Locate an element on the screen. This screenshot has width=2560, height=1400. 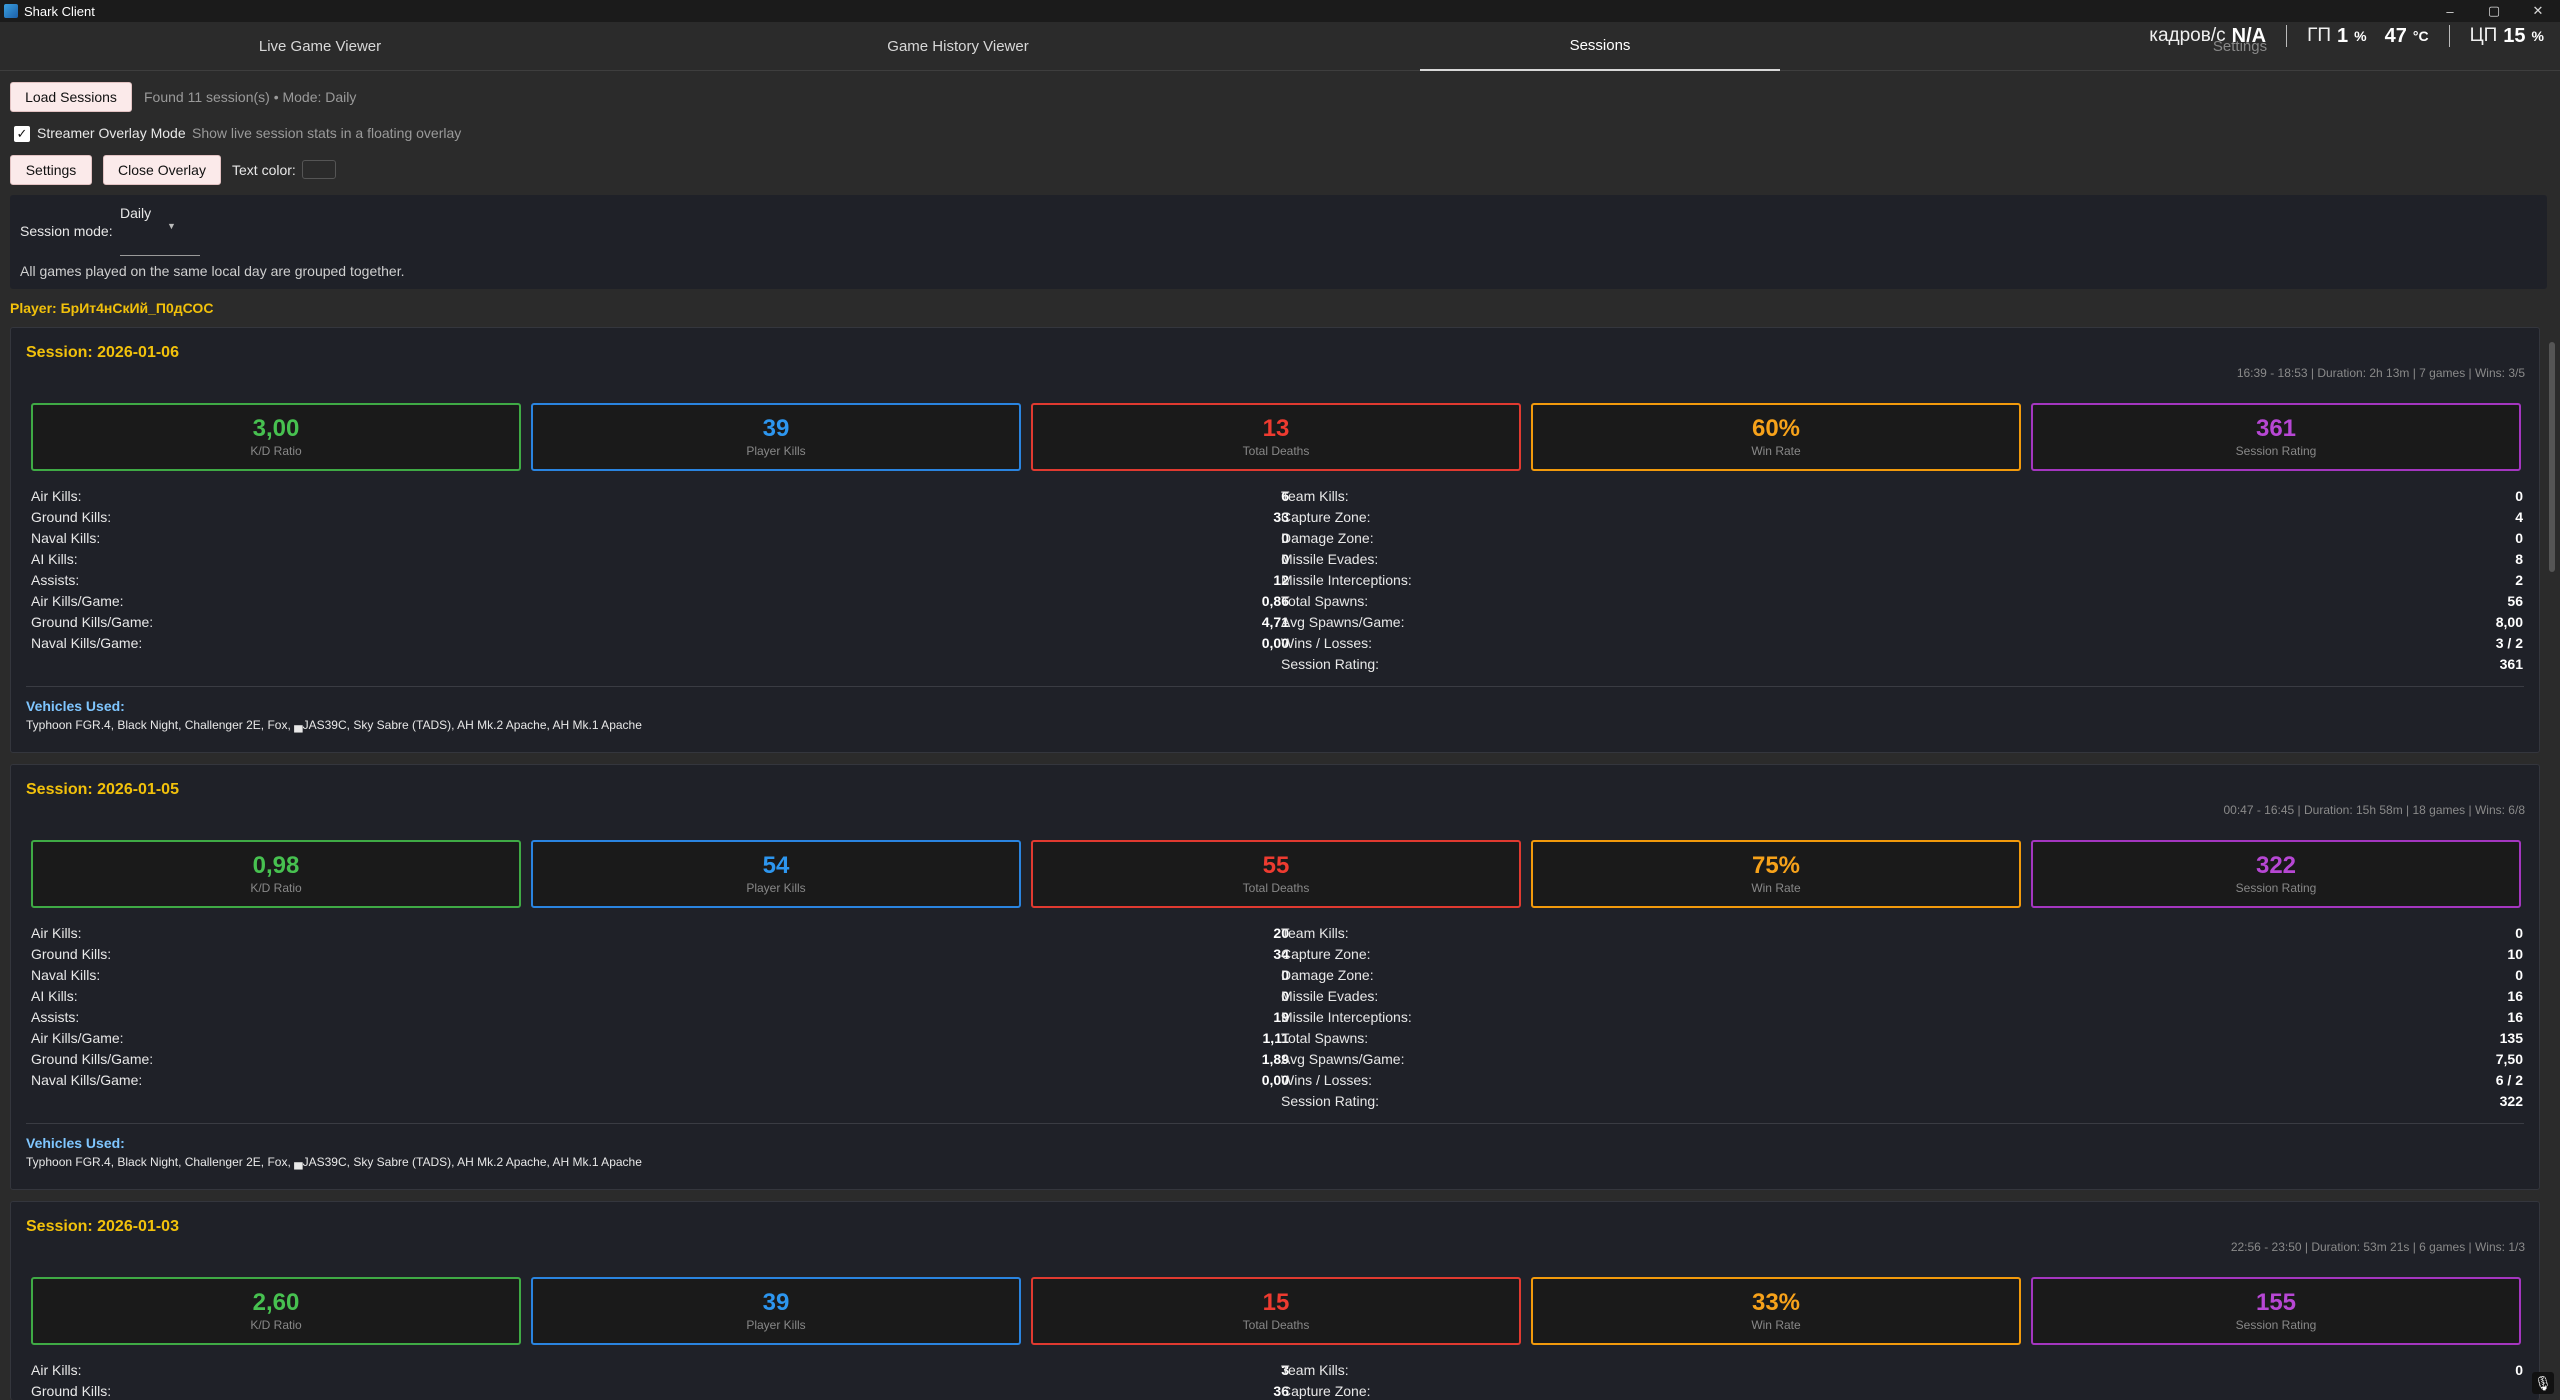
stat-row: Ground Kills: 34 is located at coordinates (660, 954).